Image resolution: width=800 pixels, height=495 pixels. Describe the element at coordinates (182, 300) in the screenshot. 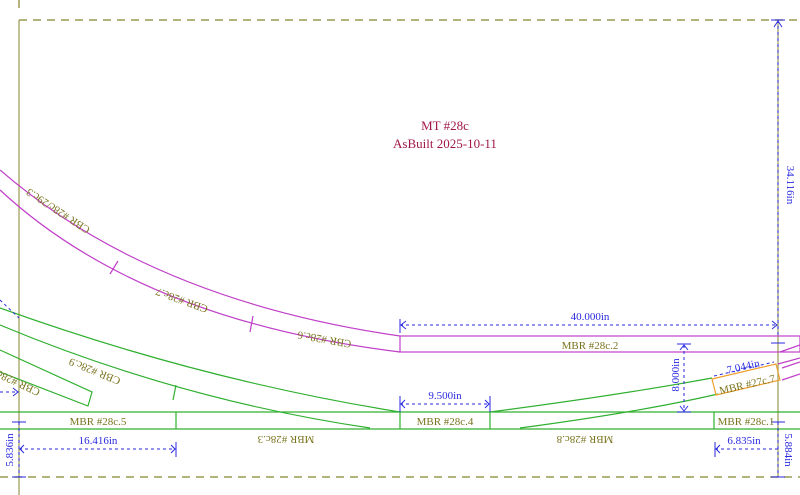

I see `label-cbr-28c-7: CBR #28c.7` at that location.